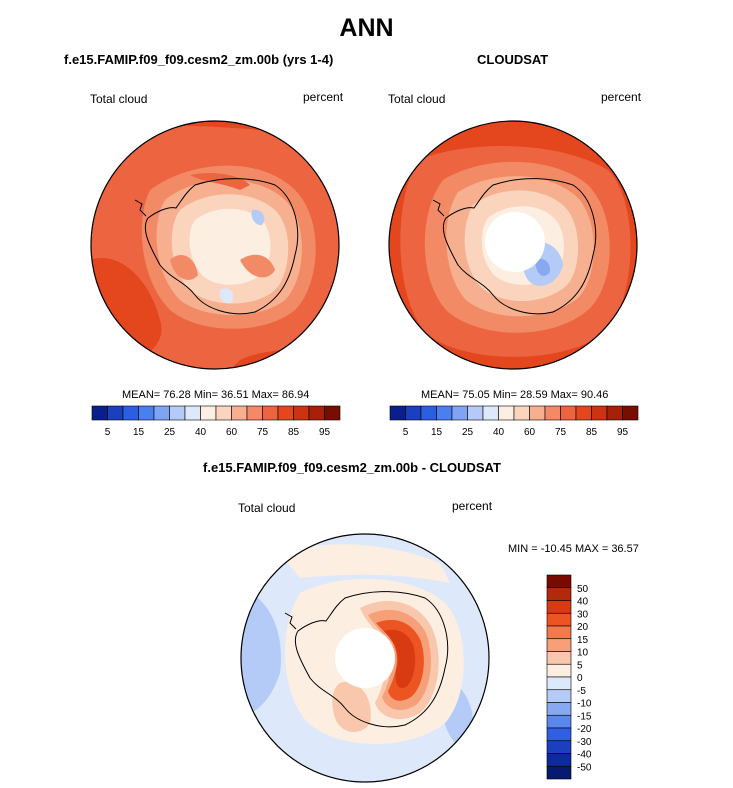 Image resolution: width=733 pixels, height=788 pixels. I want to click on panel2-stats: MEAN= 75.05 Min= 28.59 Max= 90.46, so click(515, 395).